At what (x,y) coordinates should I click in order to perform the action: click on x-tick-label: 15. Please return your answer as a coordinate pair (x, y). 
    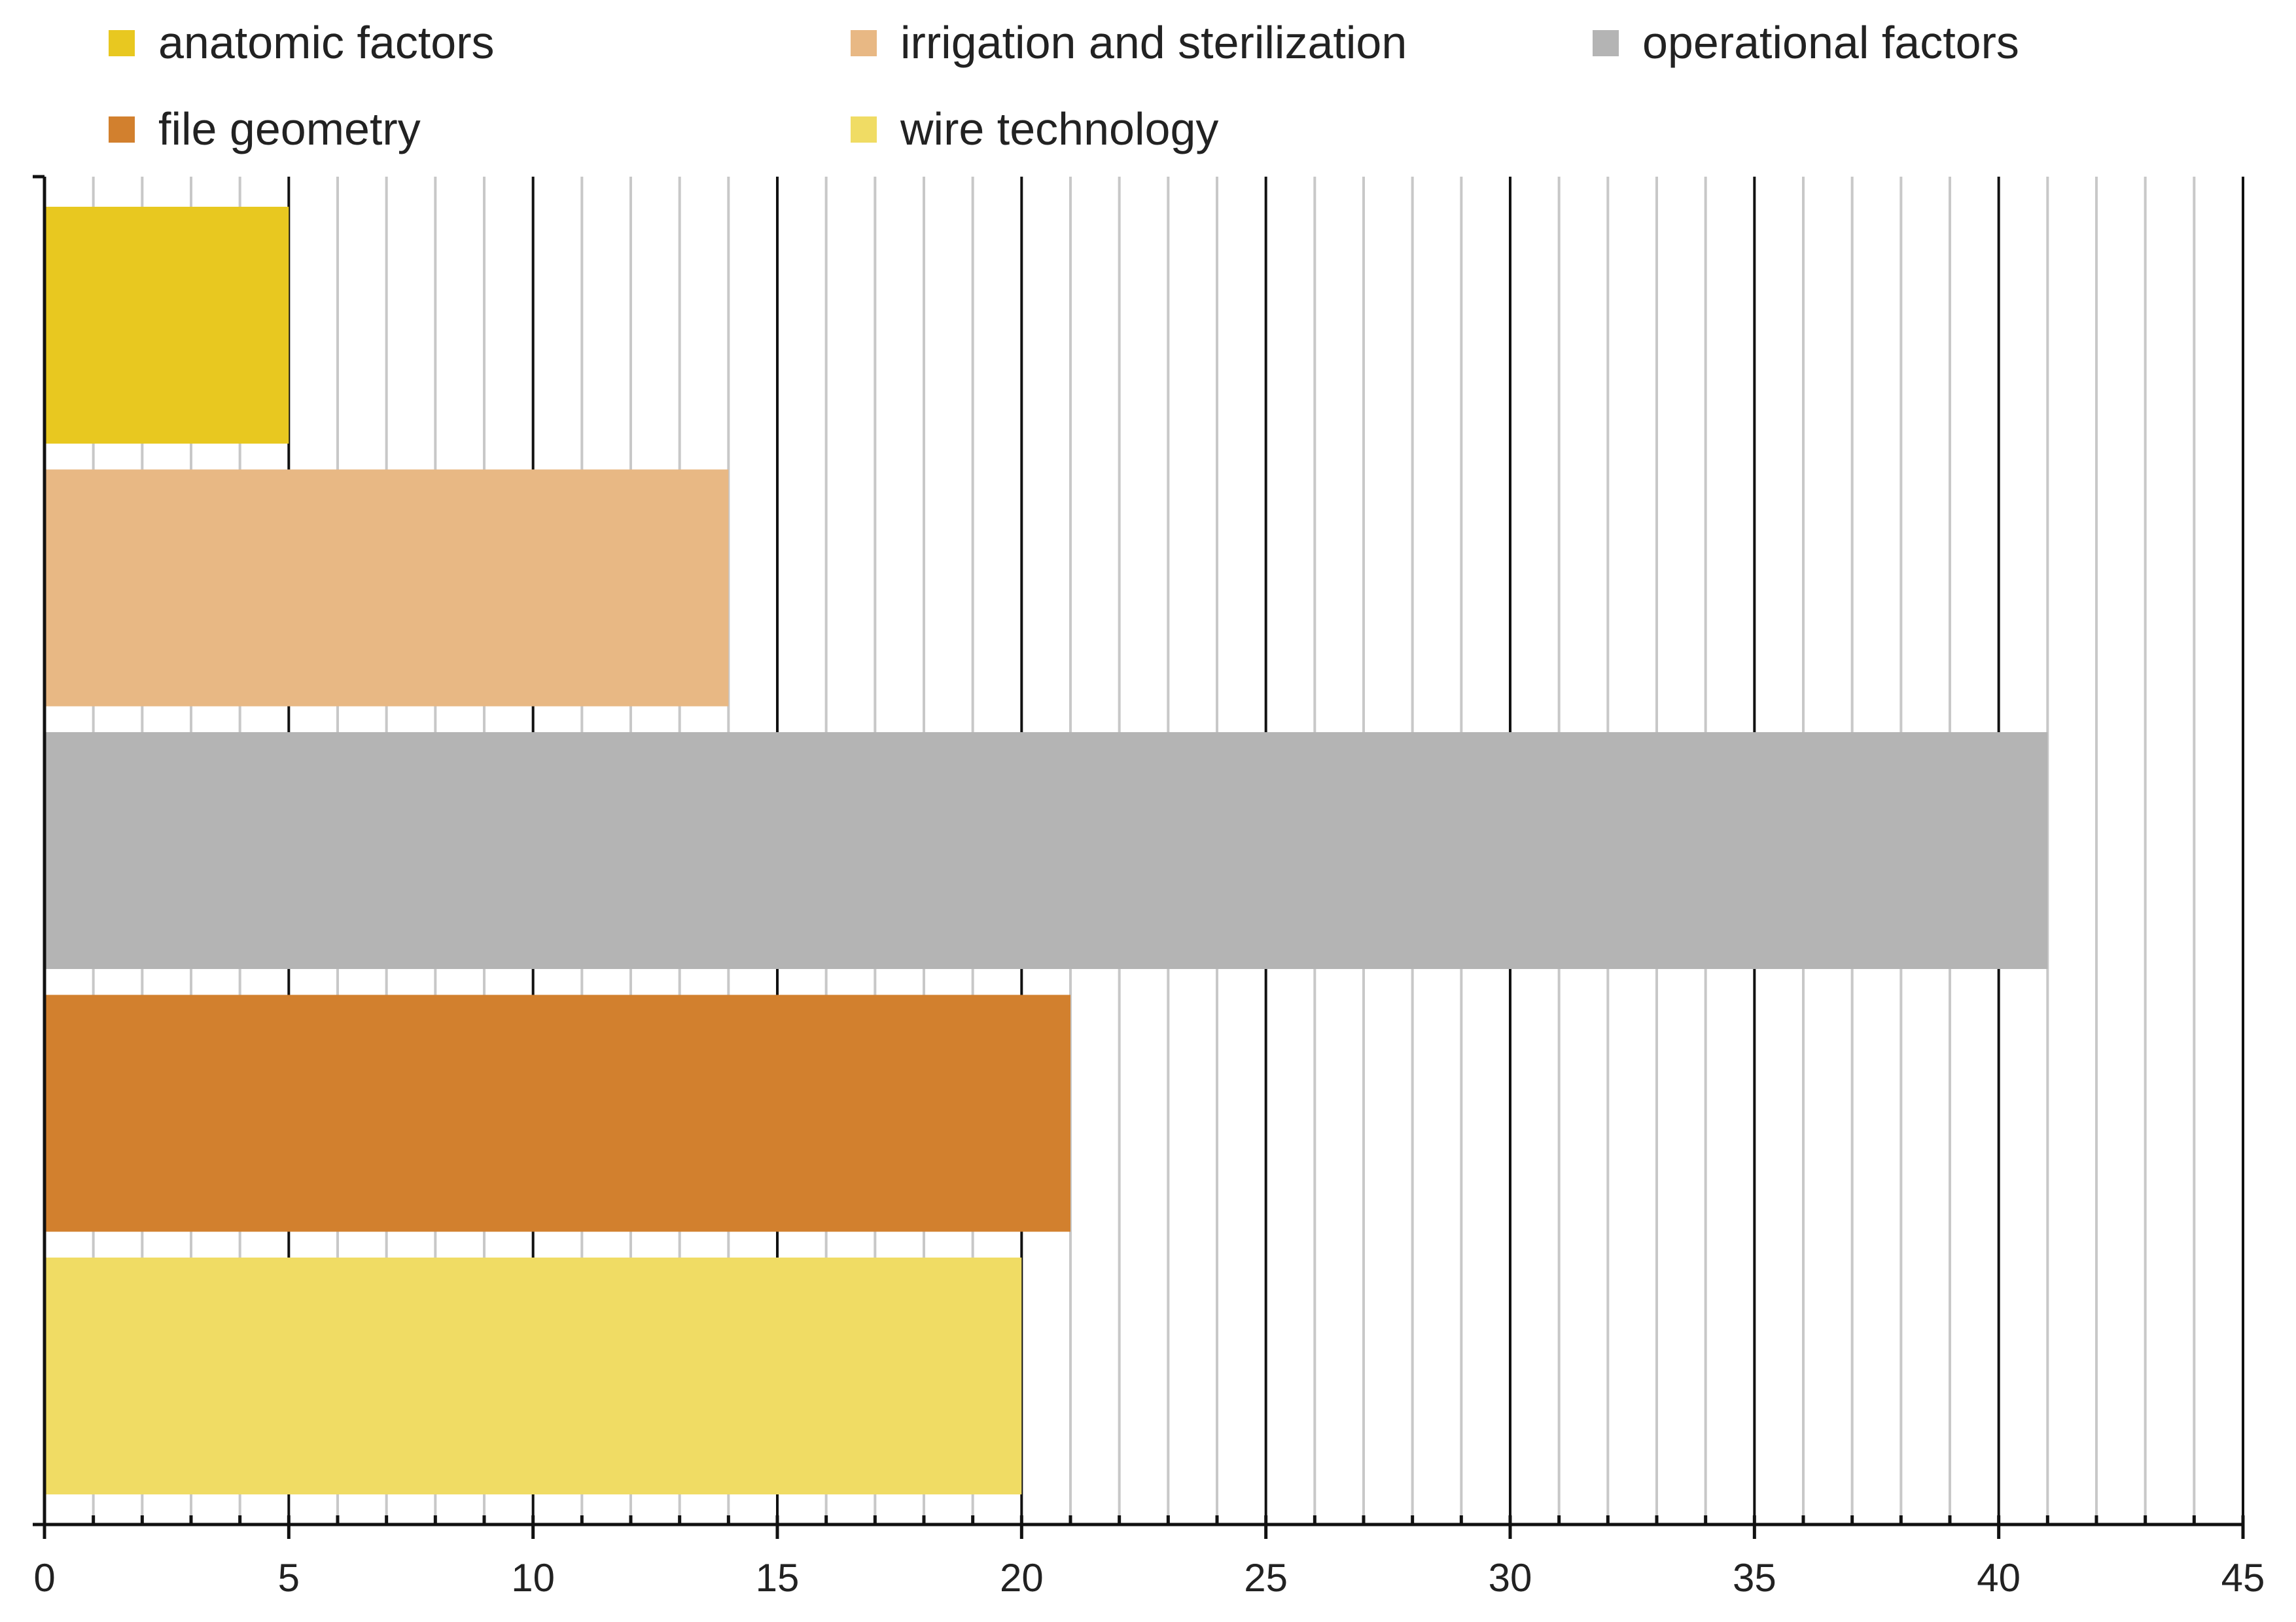
    Looking at the image, I should click on (778, 1578).